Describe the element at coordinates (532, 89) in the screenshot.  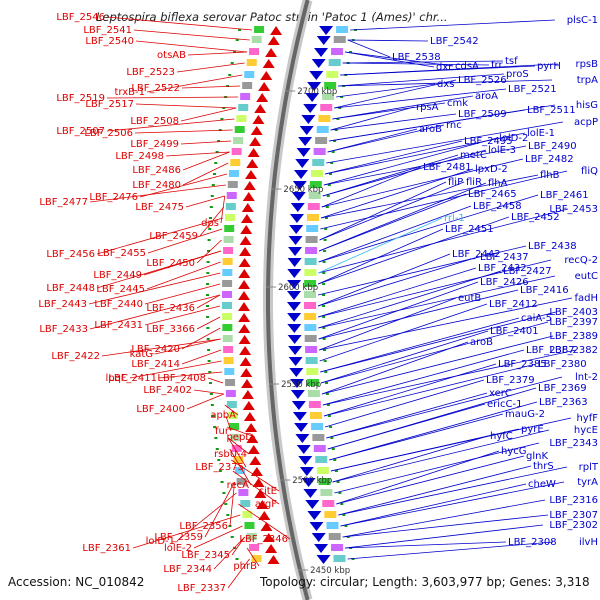
I see `gene-label-right: LBF_2521` at that location.